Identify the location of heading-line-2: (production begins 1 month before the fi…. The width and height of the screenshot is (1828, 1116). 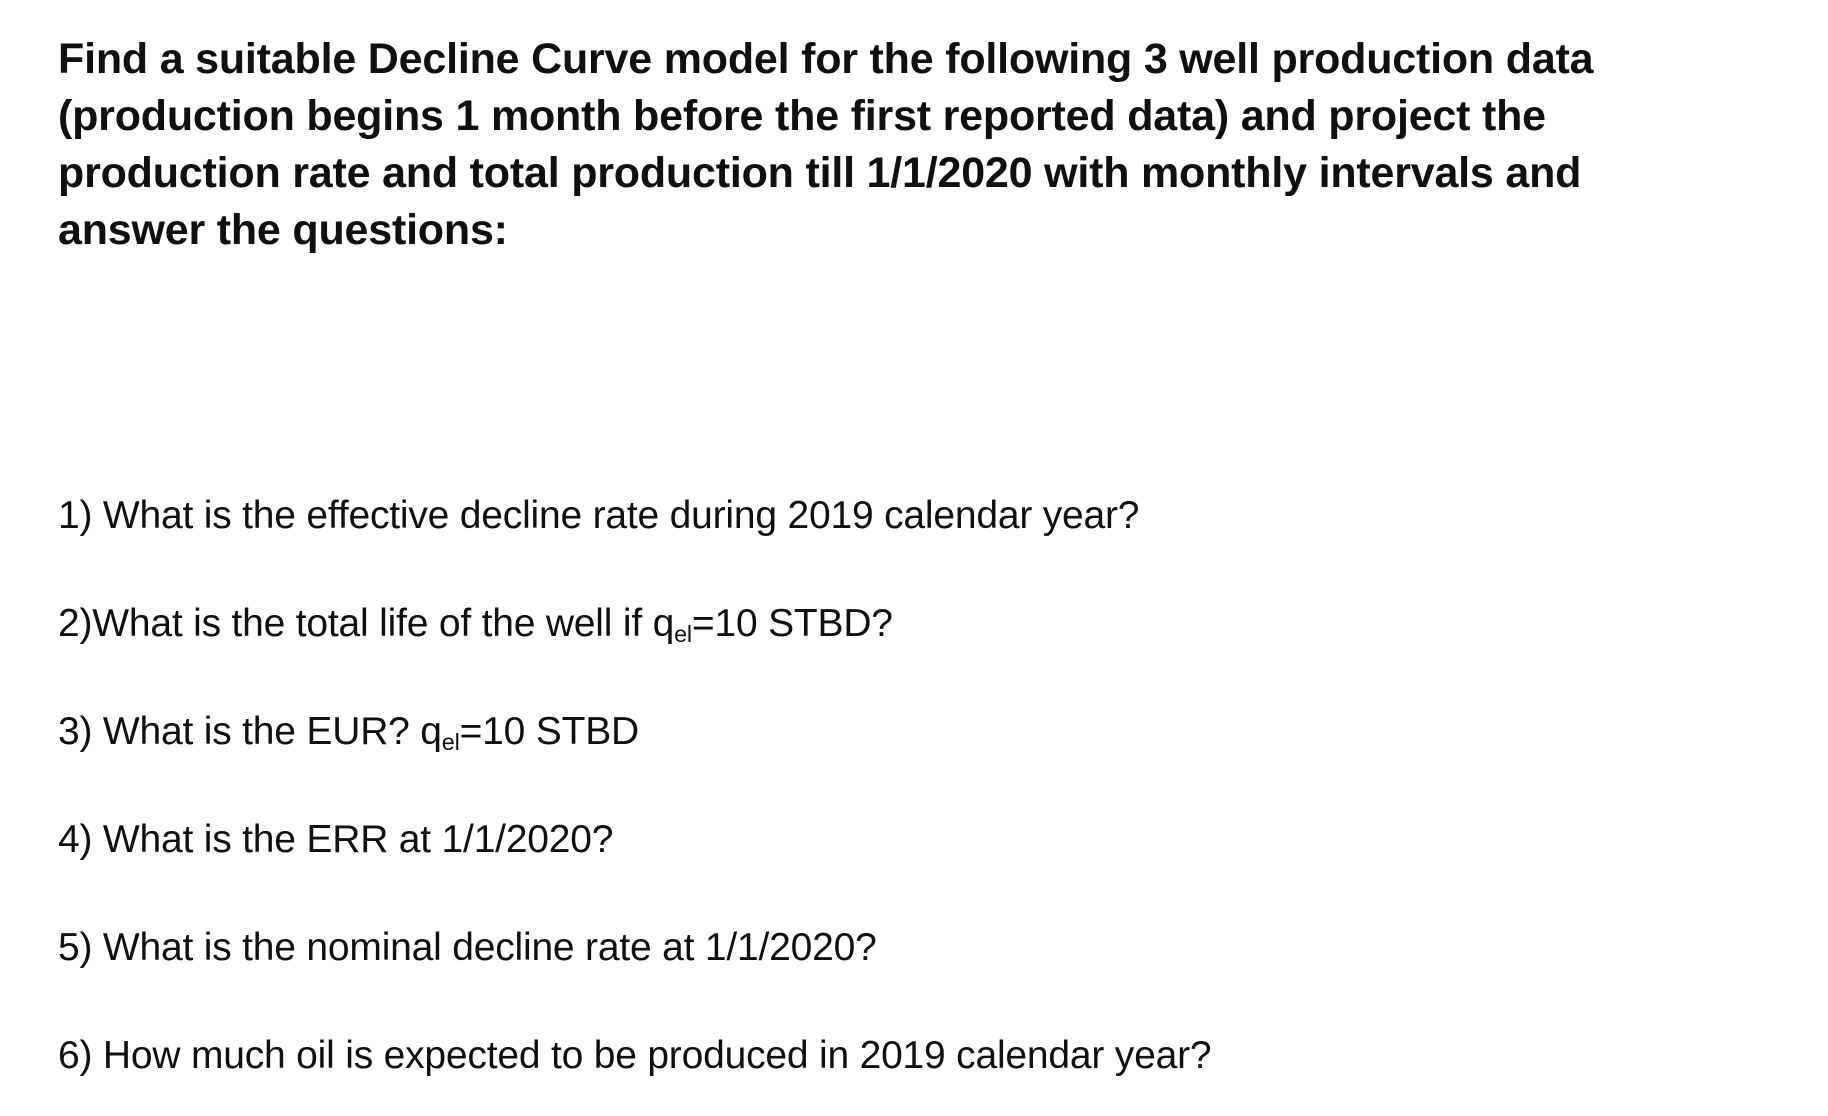
(802, 116).